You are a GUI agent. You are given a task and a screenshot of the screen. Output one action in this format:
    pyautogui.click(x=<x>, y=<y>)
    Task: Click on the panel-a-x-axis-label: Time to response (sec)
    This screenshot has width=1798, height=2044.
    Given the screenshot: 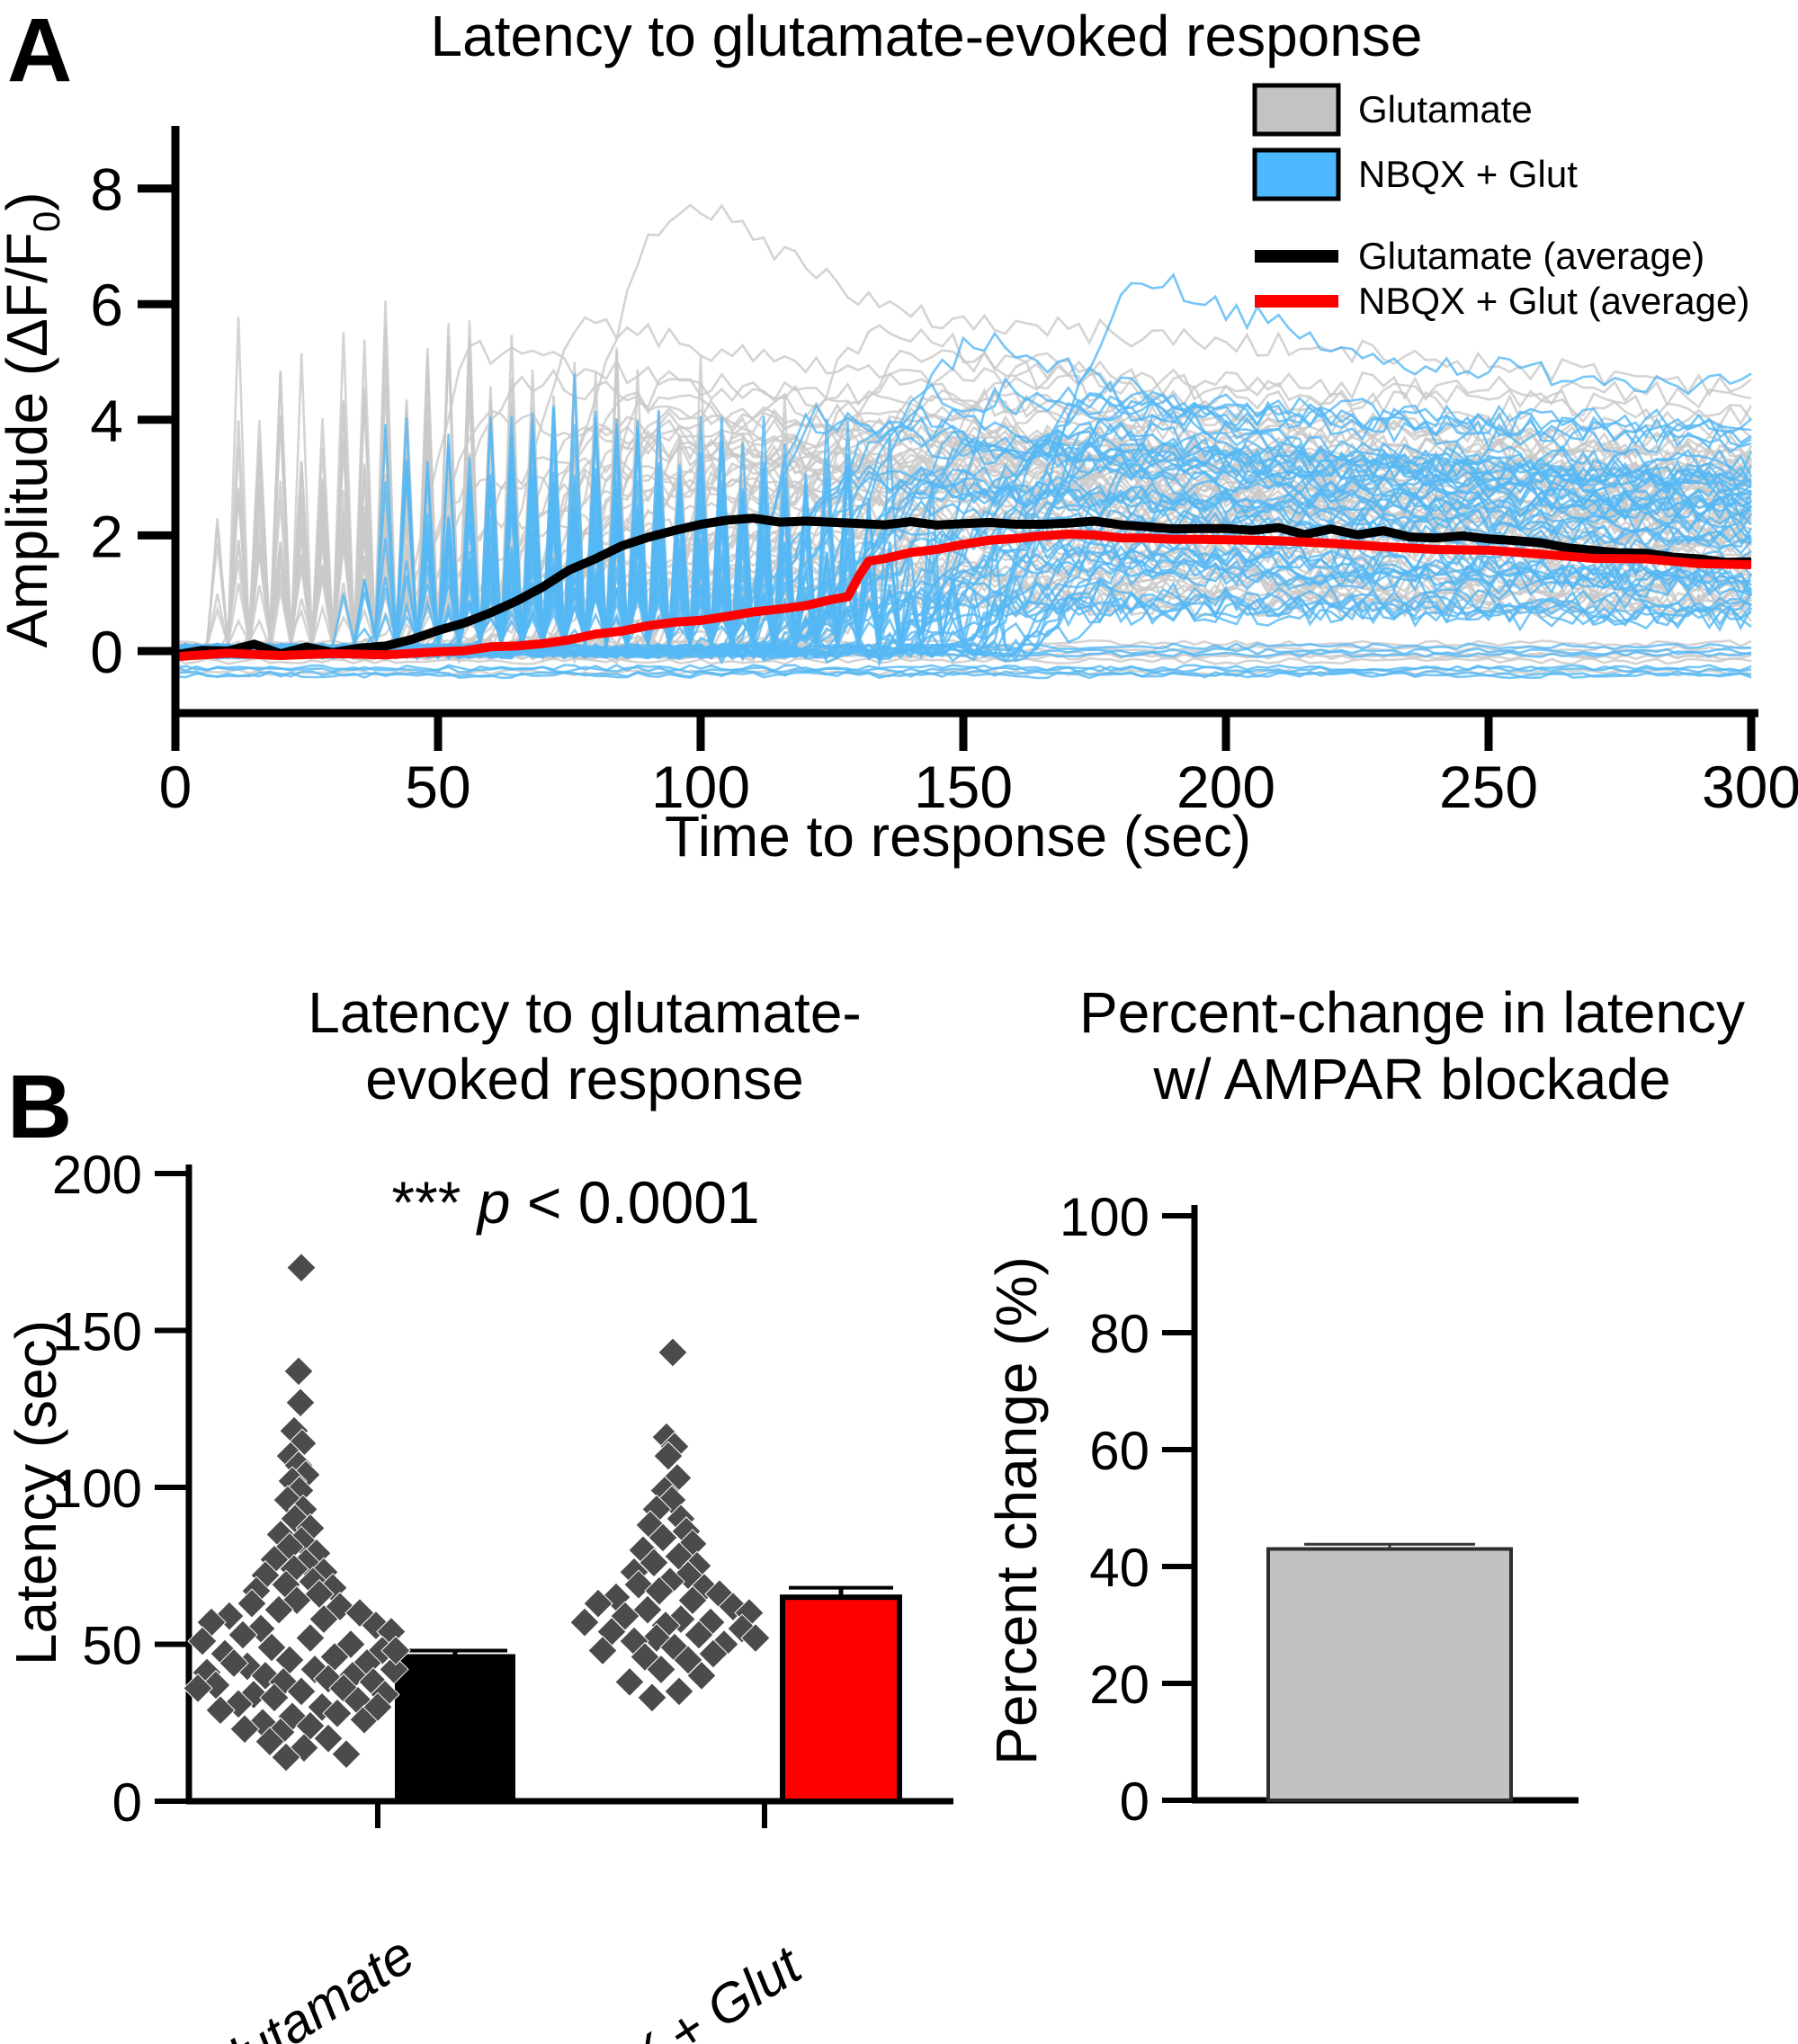 What is the action you would take?
    pyautogui.click(x=958, y=836)
    